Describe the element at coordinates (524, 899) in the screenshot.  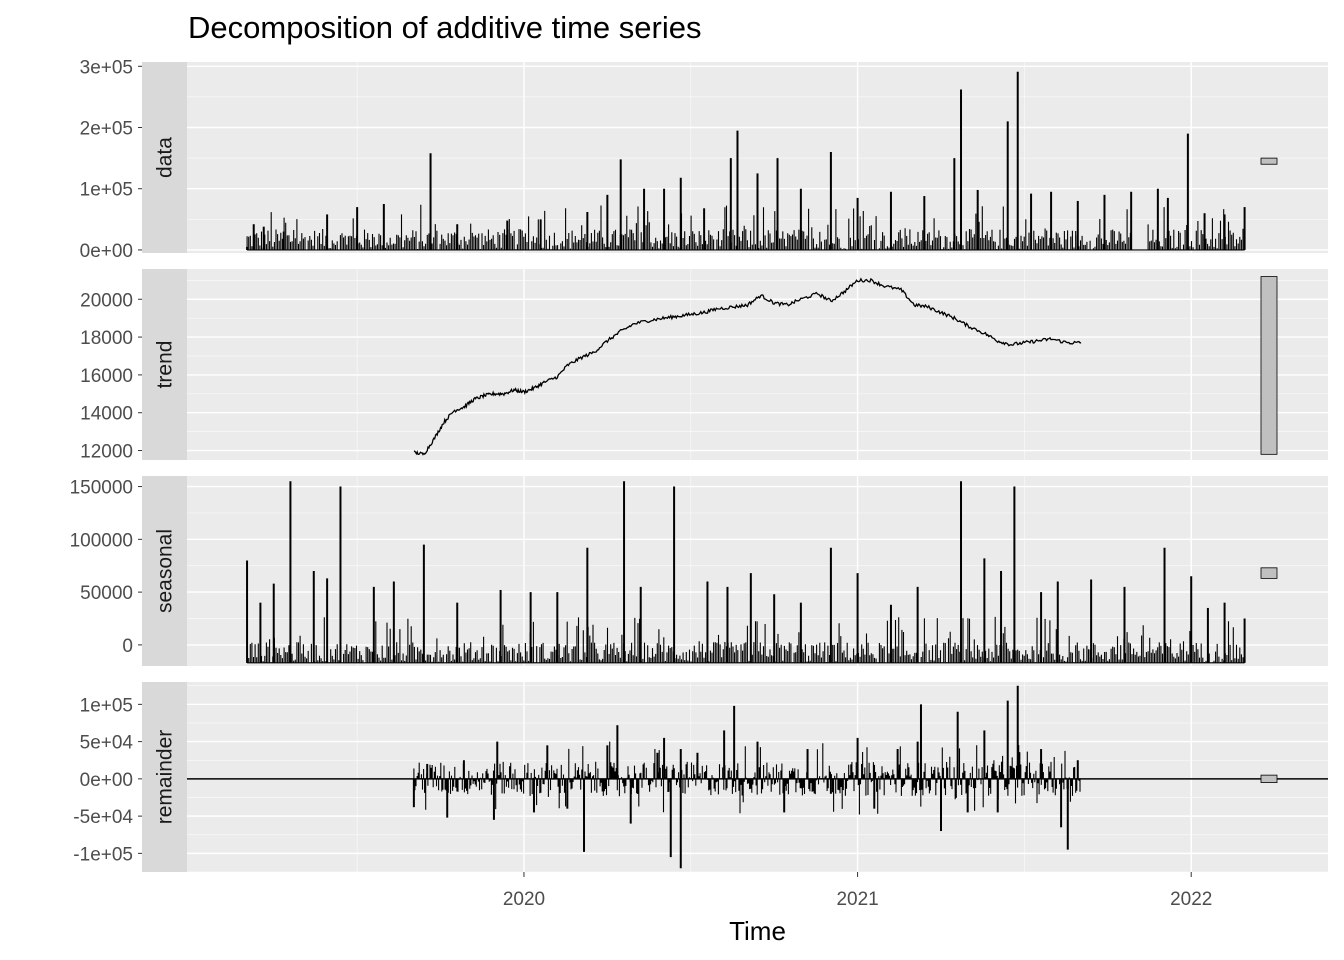
I see `x-tick-label: 2020` at that location.